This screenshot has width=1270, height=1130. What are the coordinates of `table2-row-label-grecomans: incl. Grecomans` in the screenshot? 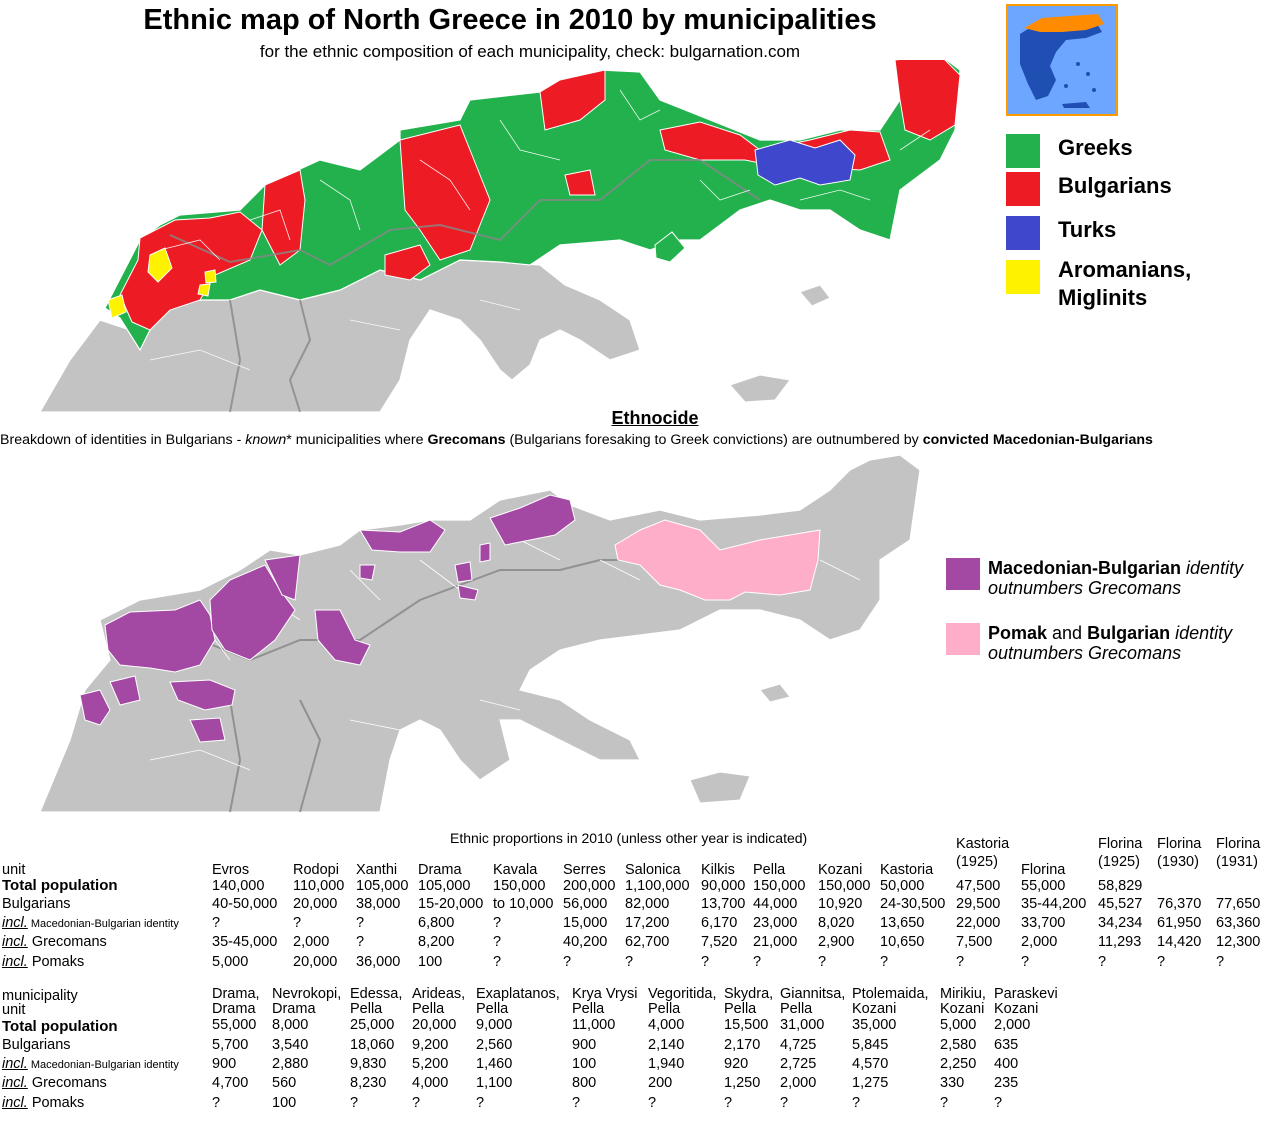 It's located at (54, 1083).